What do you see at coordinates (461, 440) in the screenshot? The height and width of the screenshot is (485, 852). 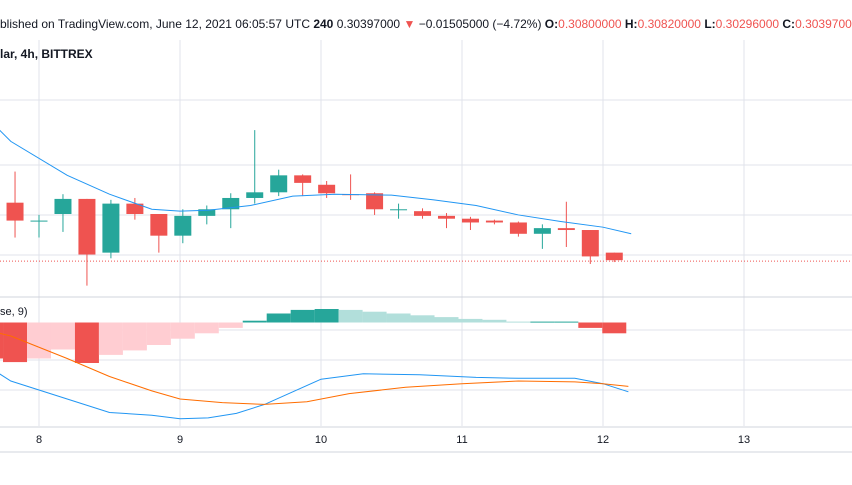 I see `x-tick-label: 11` at bounding box center [461, 440].